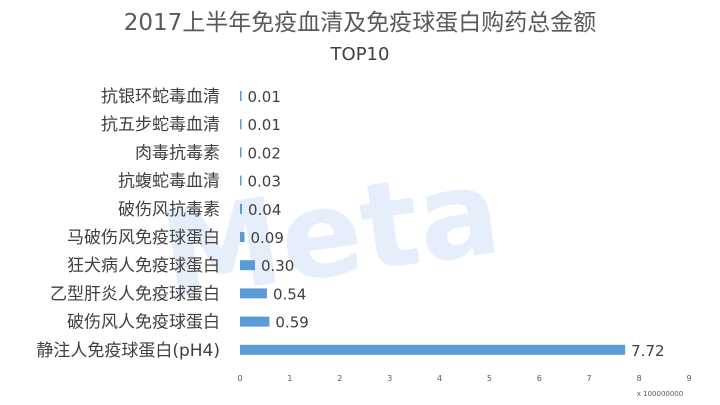 The image size is (720, 405). I want to click on data-label: 0.30, so click(277, 266).